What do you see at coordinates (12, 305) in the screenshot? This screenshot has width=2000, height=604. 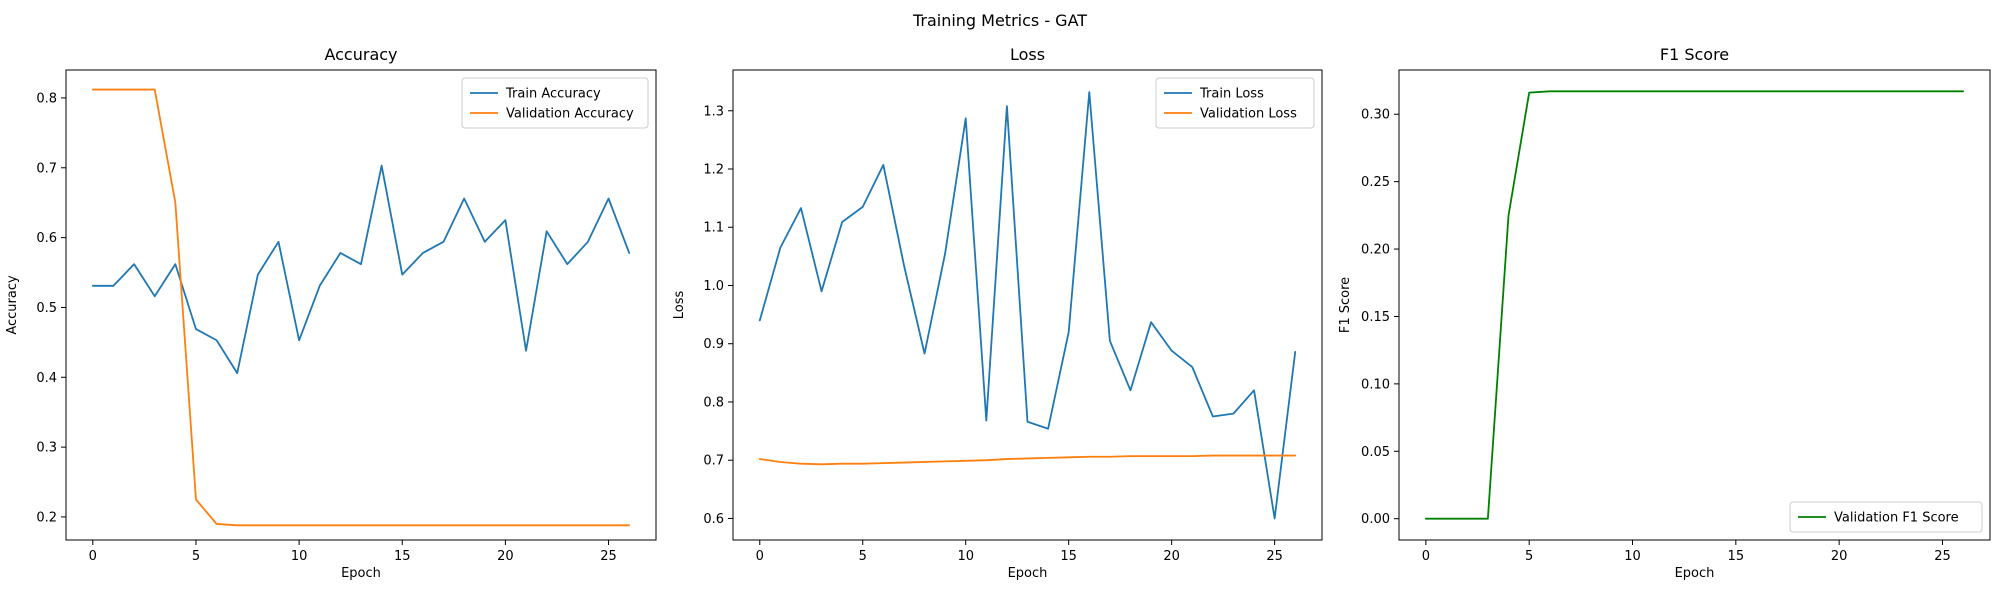 I see `y-axis-label: Accuracy` at bounding box center [12, 305].